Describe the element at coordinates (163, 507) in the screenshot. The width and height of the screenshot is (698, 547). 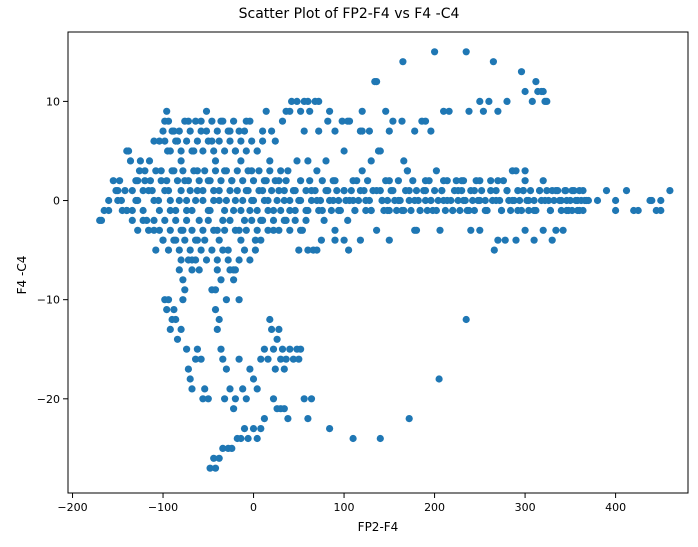
I see `x-tick-label: −100` at that location.